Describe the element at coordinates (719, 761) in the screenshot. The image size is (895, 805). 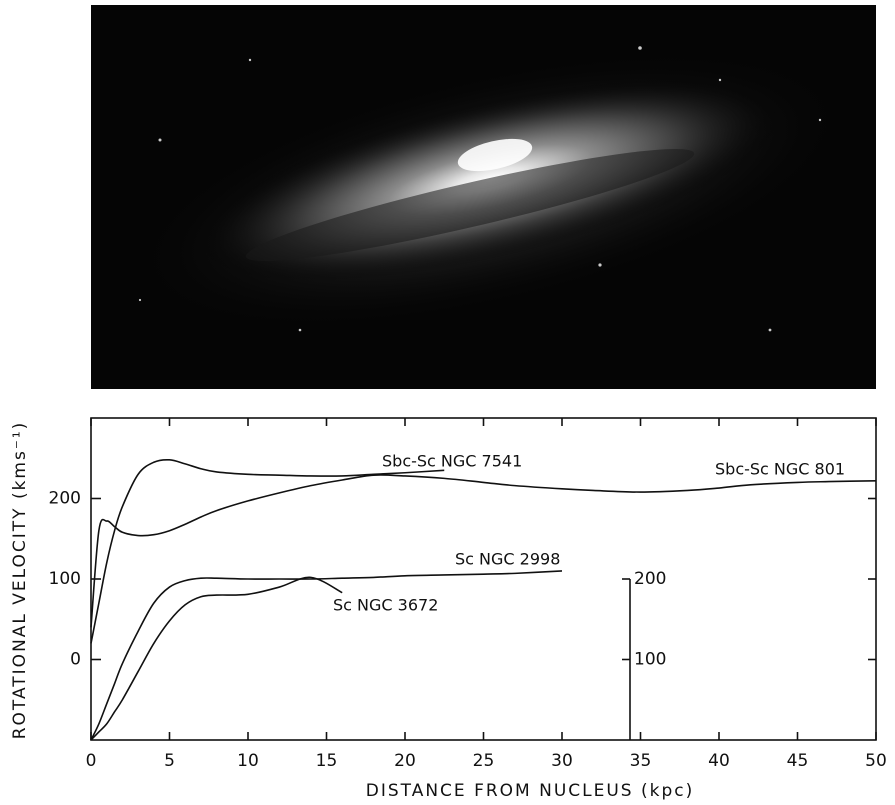
I see `x-tick-label: 40` at that location.